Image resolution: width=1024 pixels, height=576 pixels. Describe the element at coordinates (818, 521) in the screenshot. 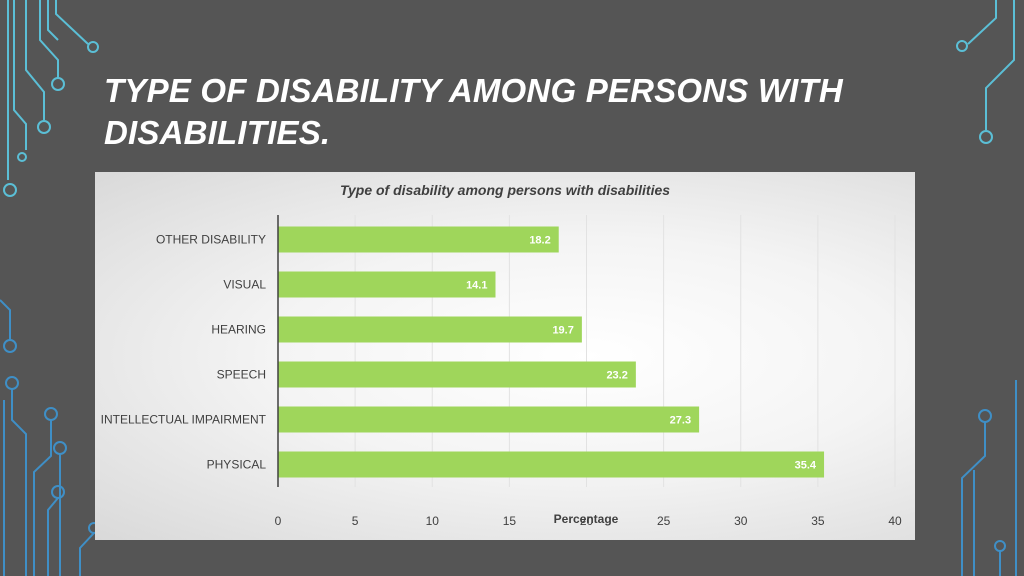

I see `x-tick-label: 35` at that location.